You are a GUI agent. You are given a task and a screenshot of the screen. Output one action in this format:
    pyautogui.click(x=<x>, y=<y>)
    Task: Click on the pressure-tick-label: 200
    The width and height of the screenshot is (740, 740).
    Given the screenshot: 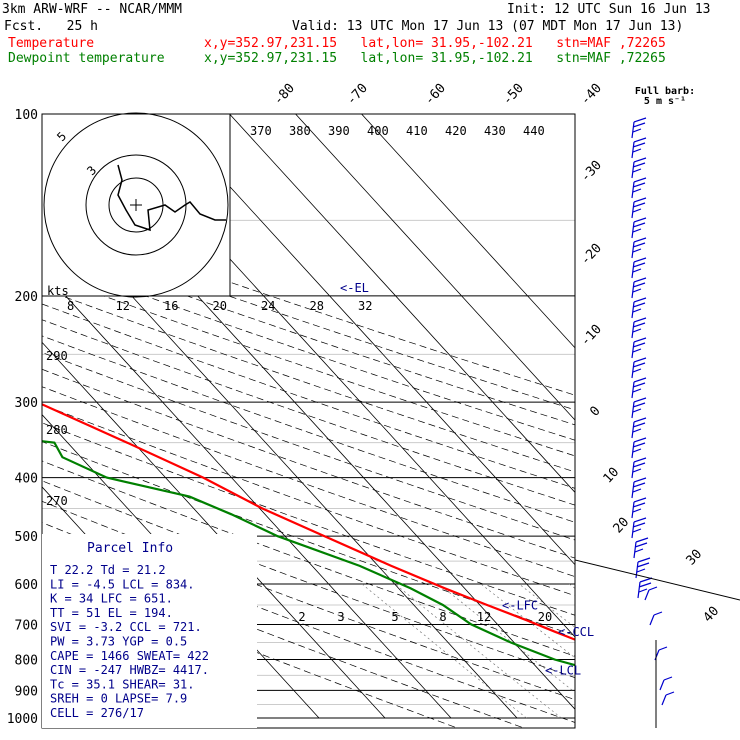 What is the action you would take?
    pyautogui.click(x=26, y=297)
    